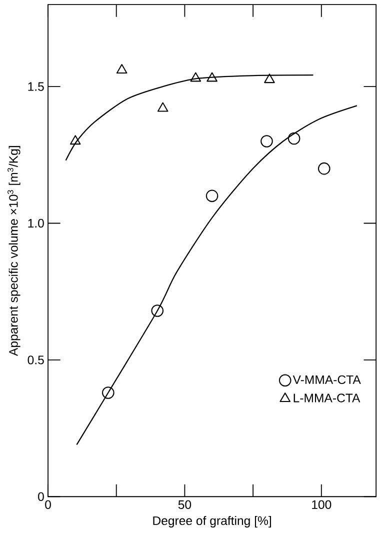  Describe the element at coordinates (327, 379) in the screenshot. I see `legend-label: V-MMA-CTA` at that location.